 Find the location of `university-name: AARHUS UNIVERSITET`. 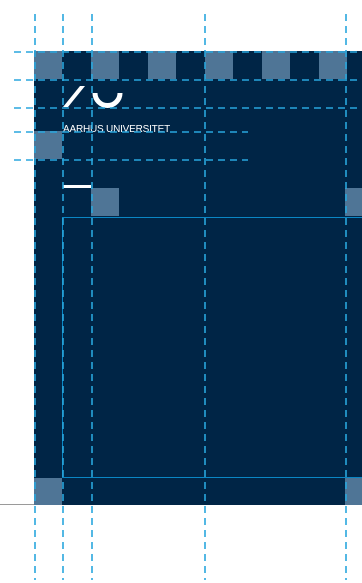

university-name: AARHUS UNIVERSITET is located at coordinates (116, 129).